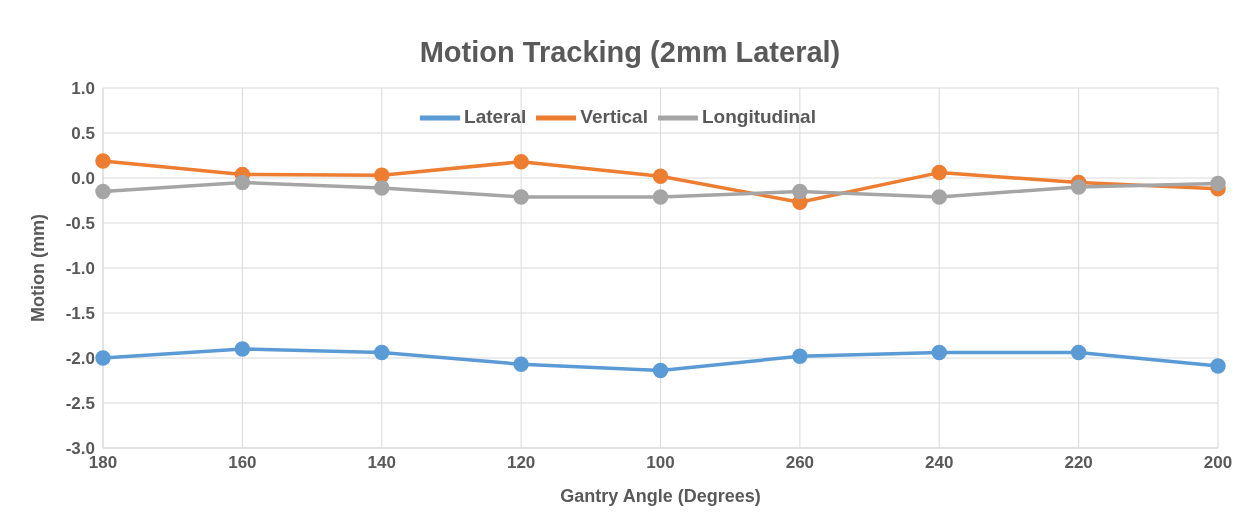 Image resolution: width=1260 pixels, height=527 pixels. What do you see at coordinates (80, 314) in the screenshot?
I see `y-tick-label: -1.5` at bounding box center [80, 314].